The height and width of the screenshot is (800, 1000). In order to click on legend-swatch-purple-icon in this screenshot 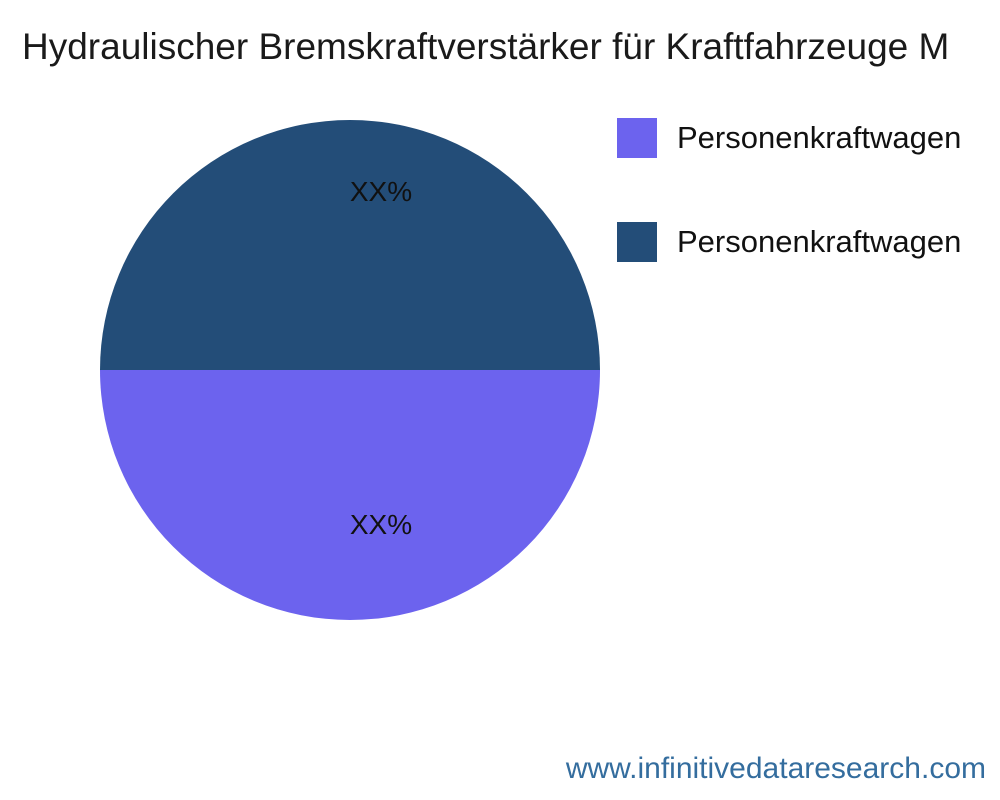, I will do `click(637, 138)`.